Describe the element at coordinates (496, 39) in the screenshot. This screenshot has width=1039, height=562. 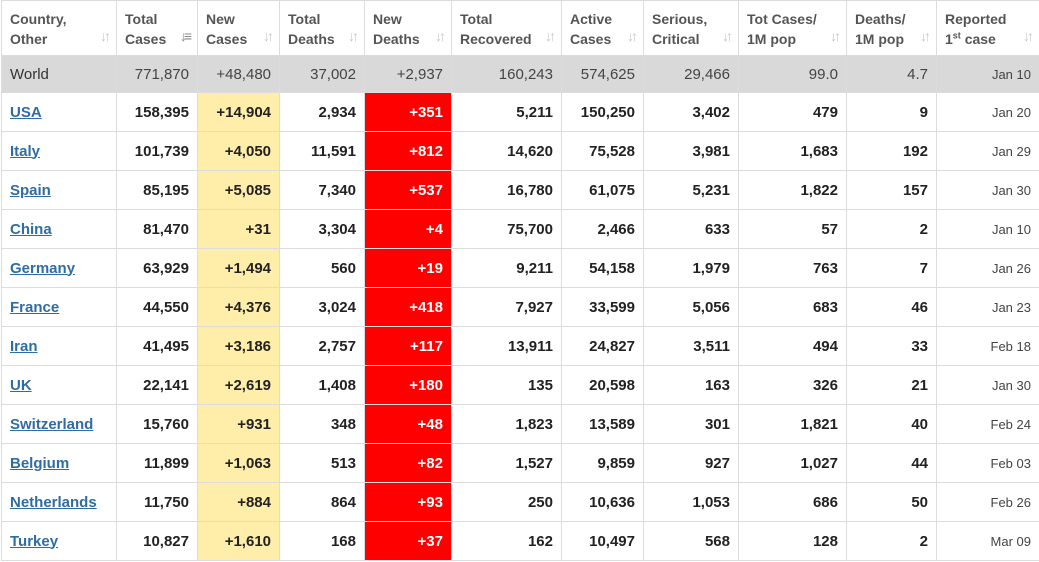
I see `header-label: Recovered` at that location.